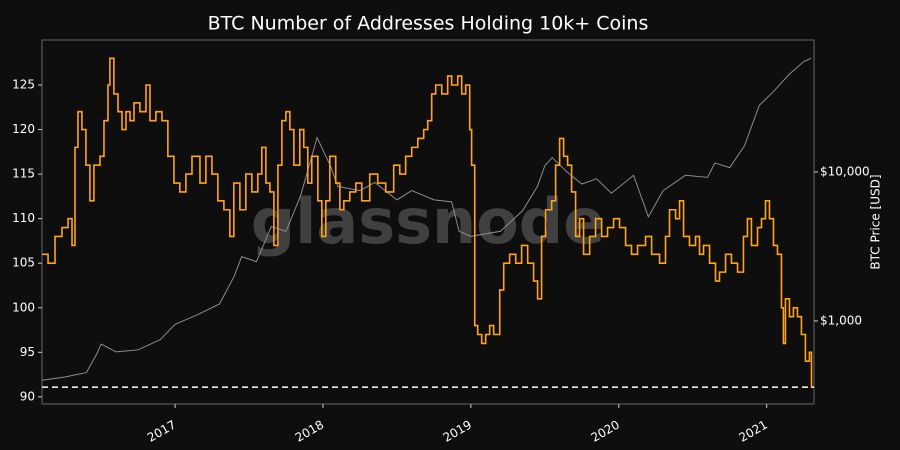 The width and height of the screenshot is (900, 450). Describe the element at coordinates (23, 174) in the screenshot. I see `y-tick-label: 115` at that location.